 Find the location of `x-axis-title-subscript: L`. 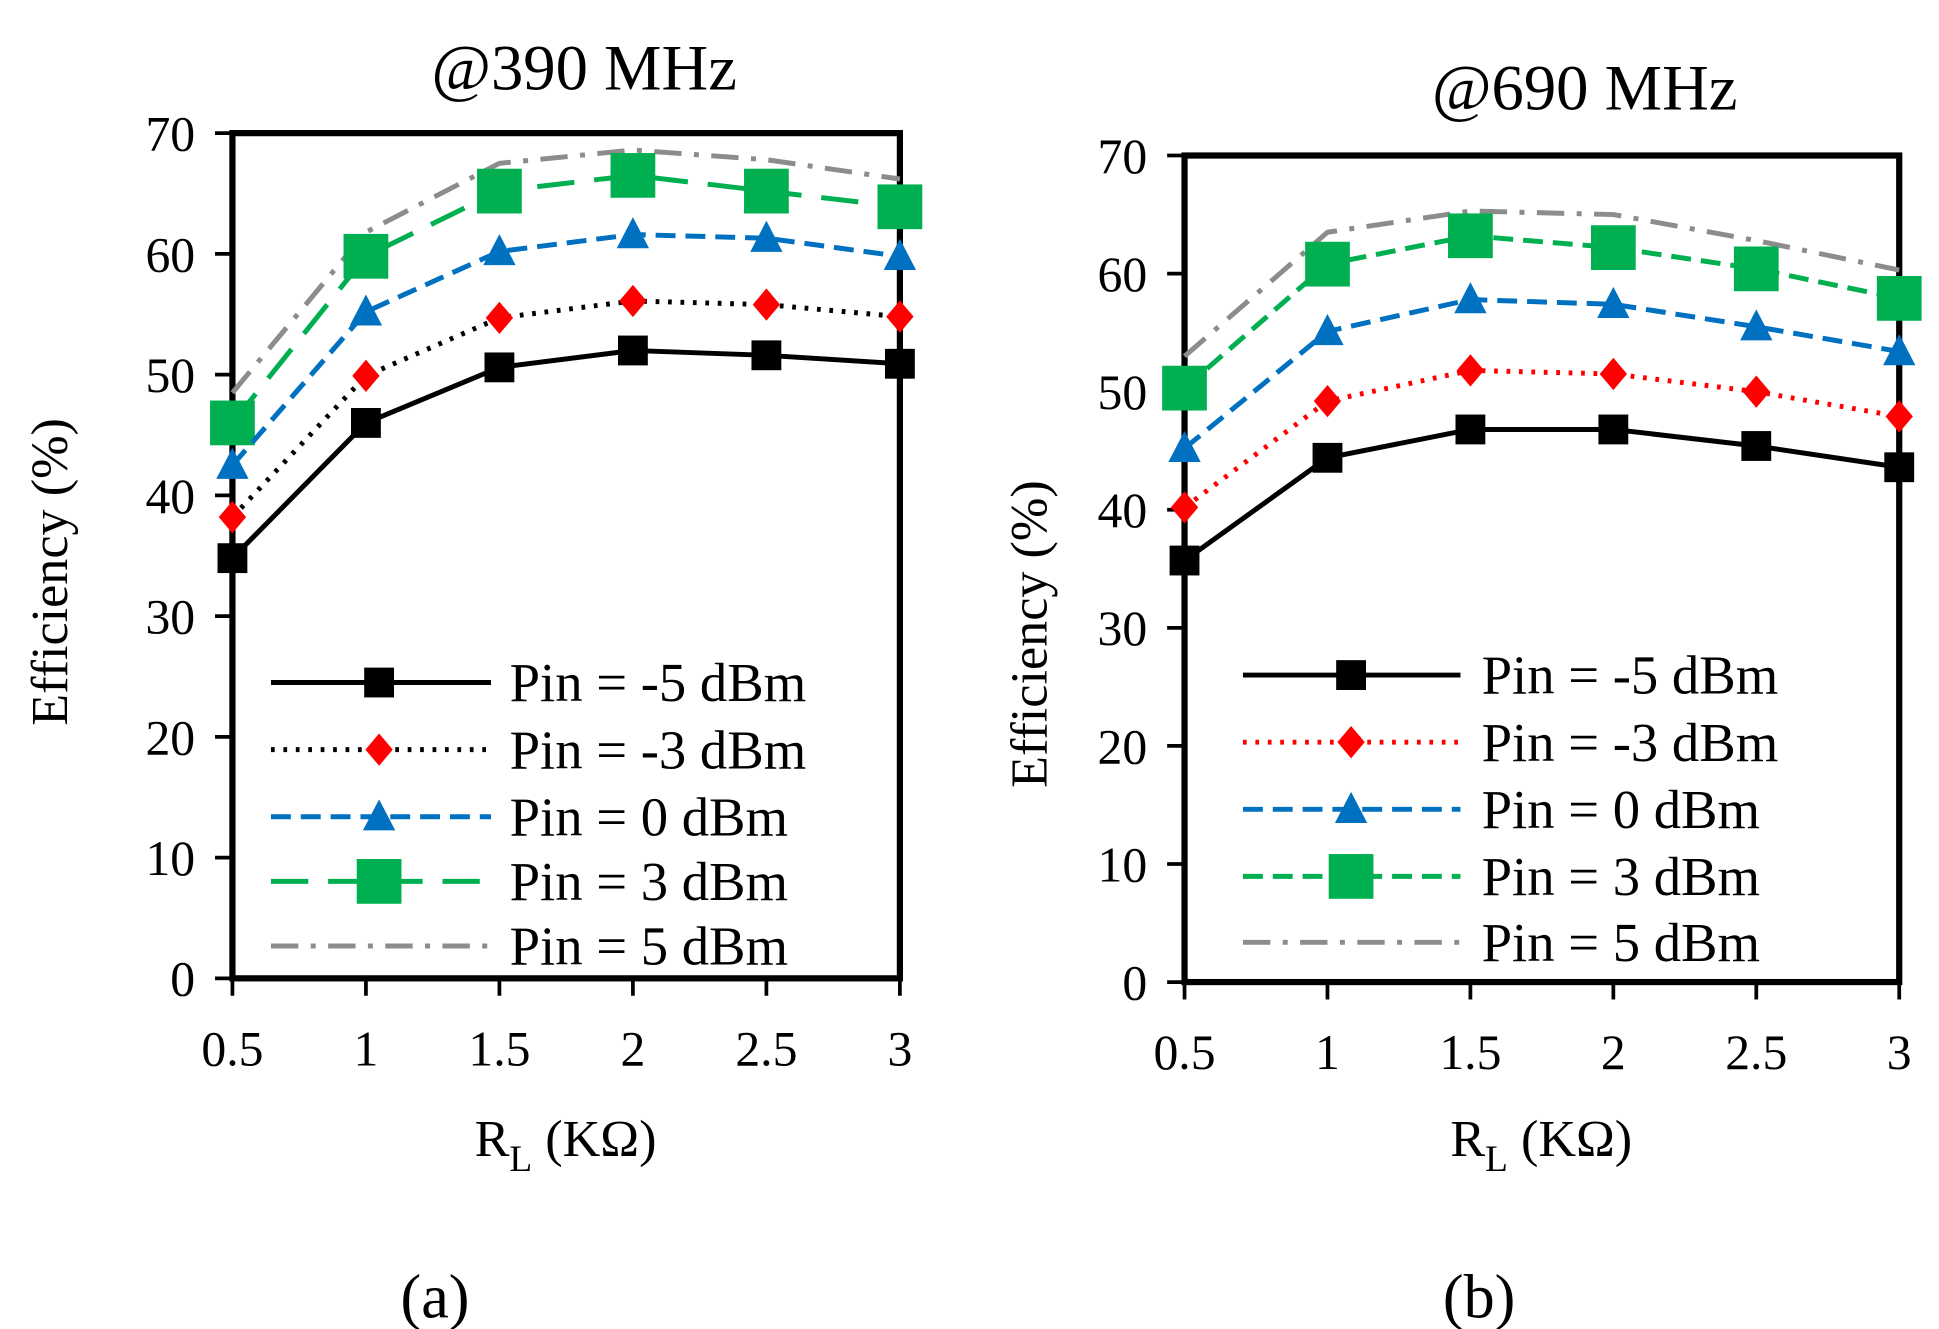

x-axis-title-subscript: L is located at coordinates (1496, 1159).